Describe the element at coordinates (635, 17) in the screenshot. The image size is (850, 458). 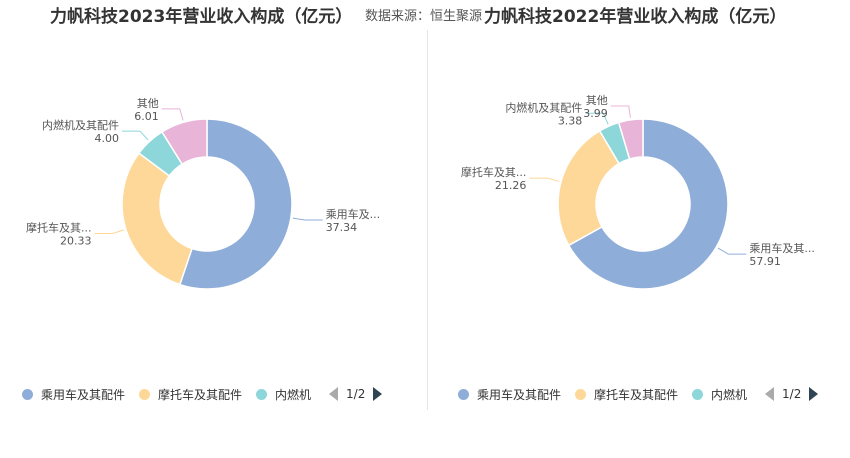
I see `chart-title-2022: 力帆科技2022年营业收入构成（亿元）` at that location.